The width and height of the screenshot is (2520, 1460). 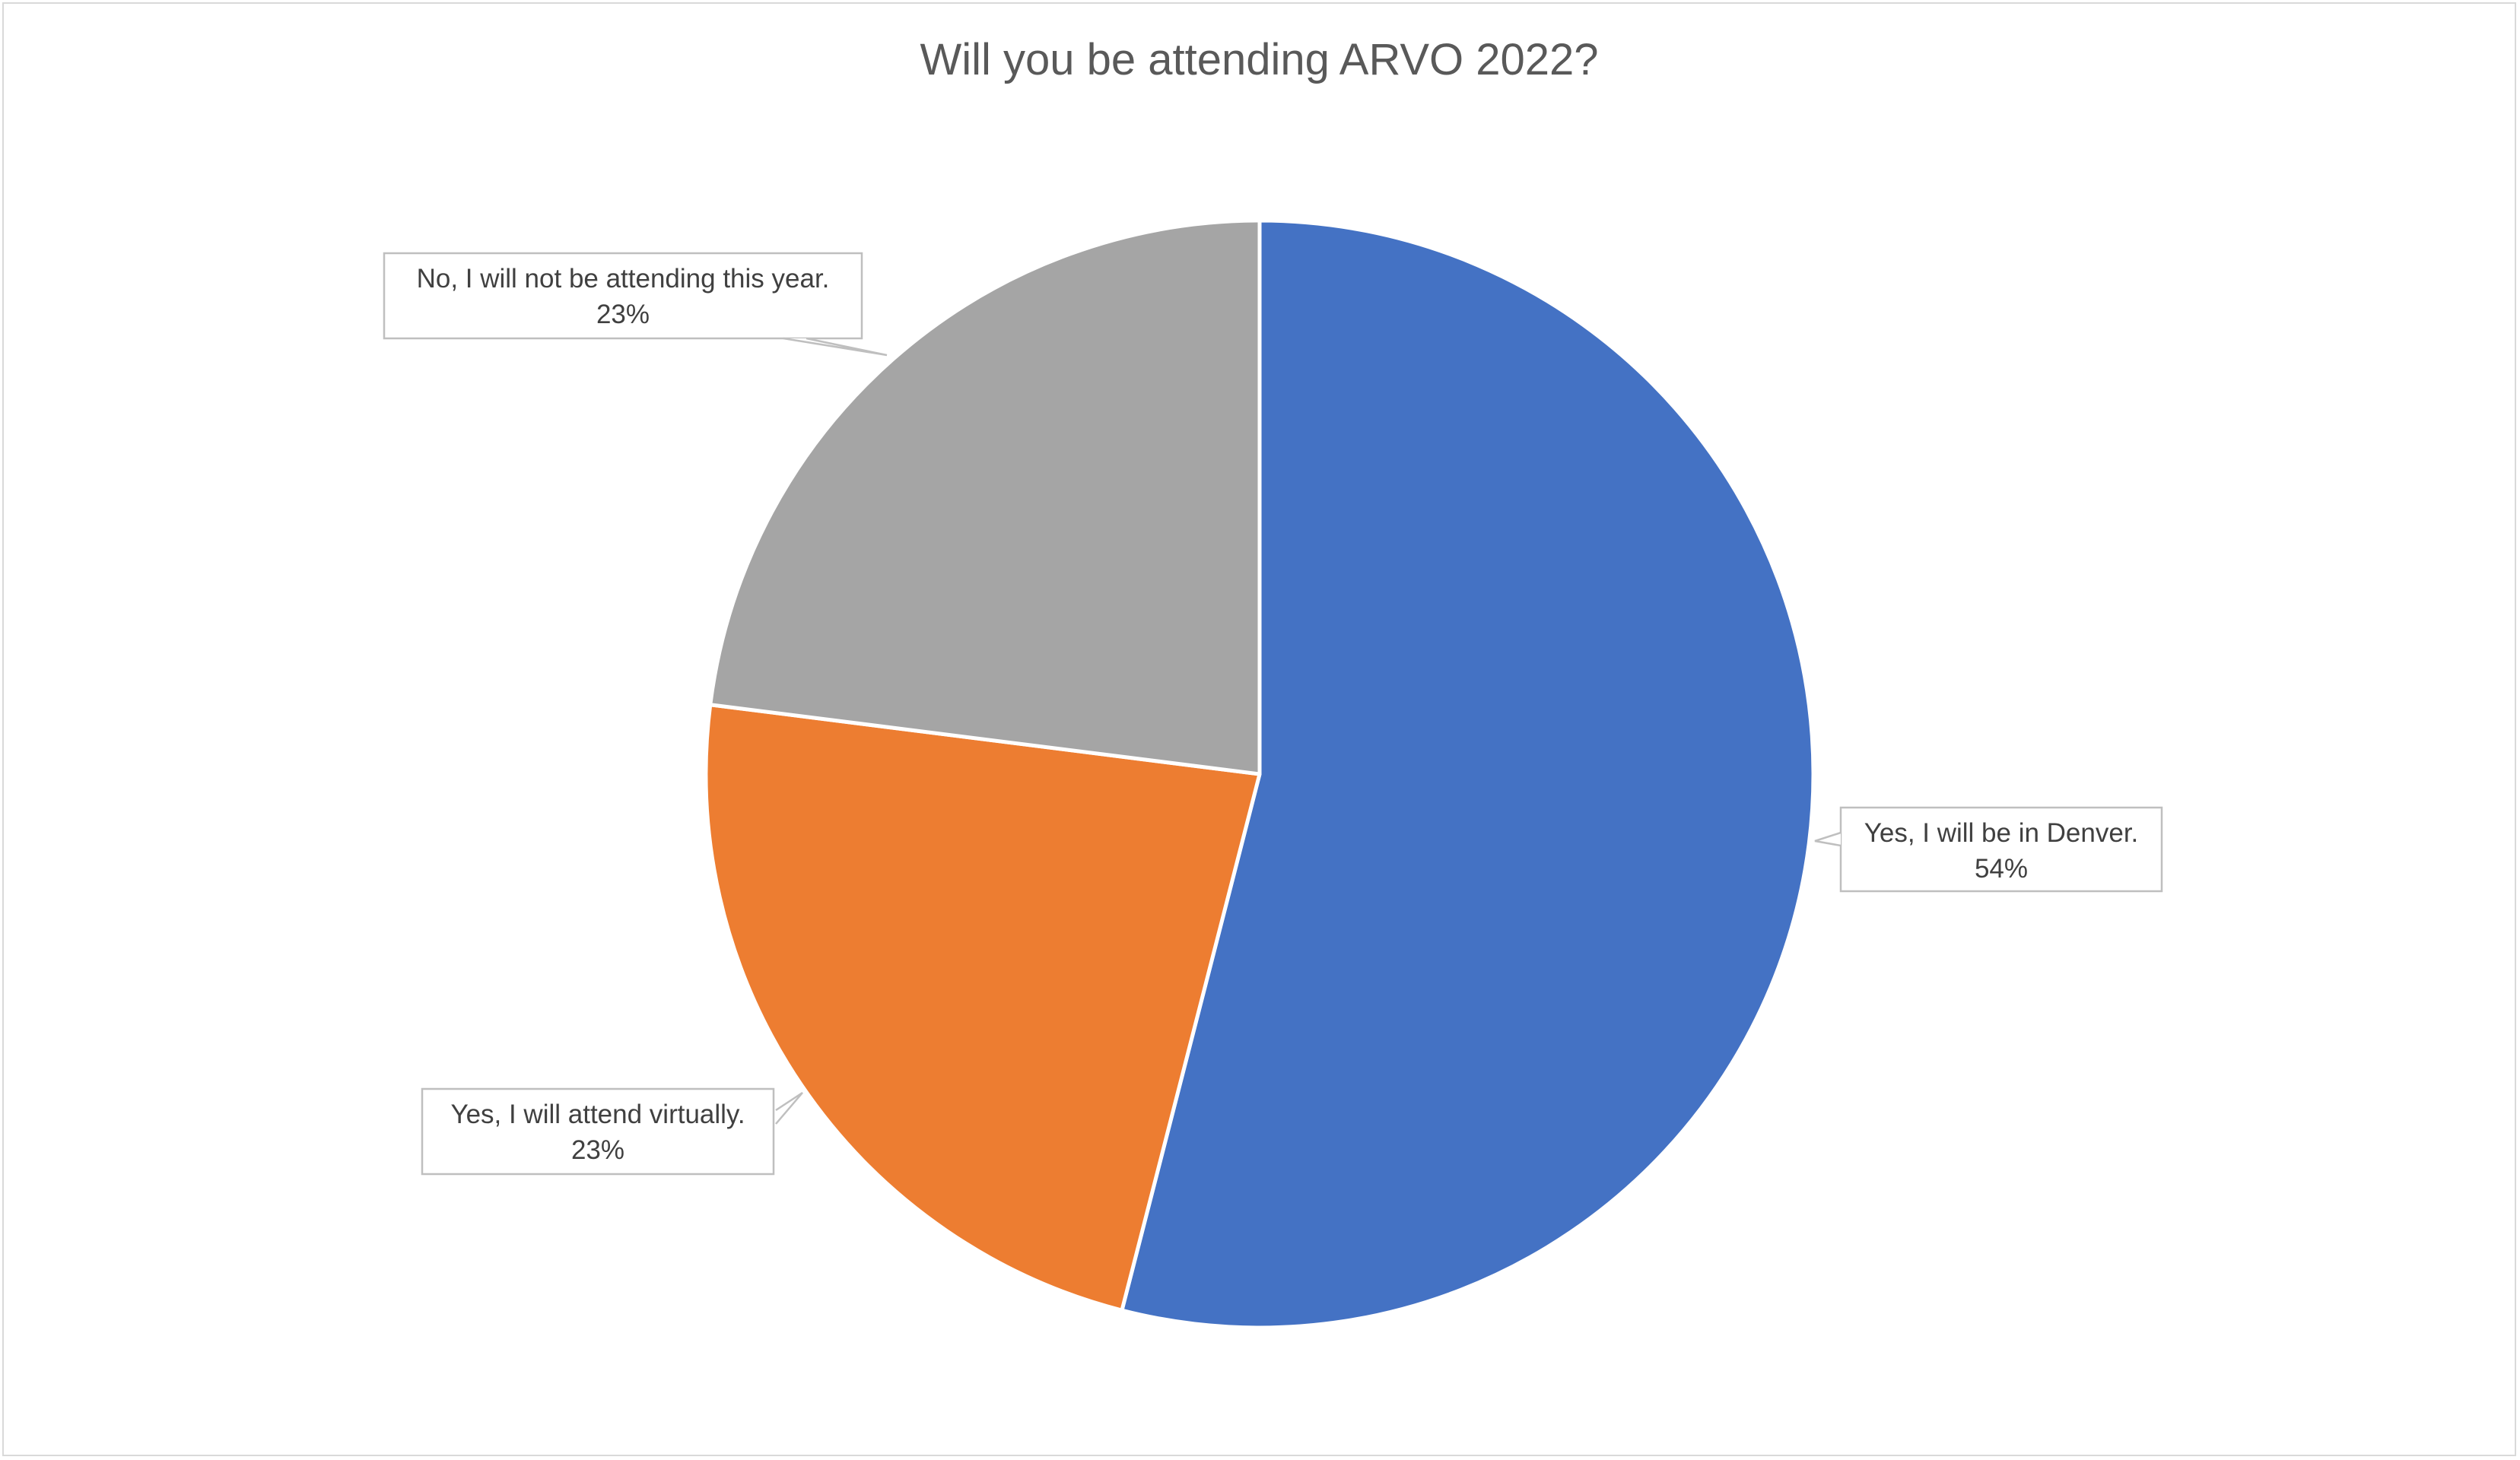 I want to click on slice-name-label: Yes, I will attend virtually., so click(x=597, y=1114).